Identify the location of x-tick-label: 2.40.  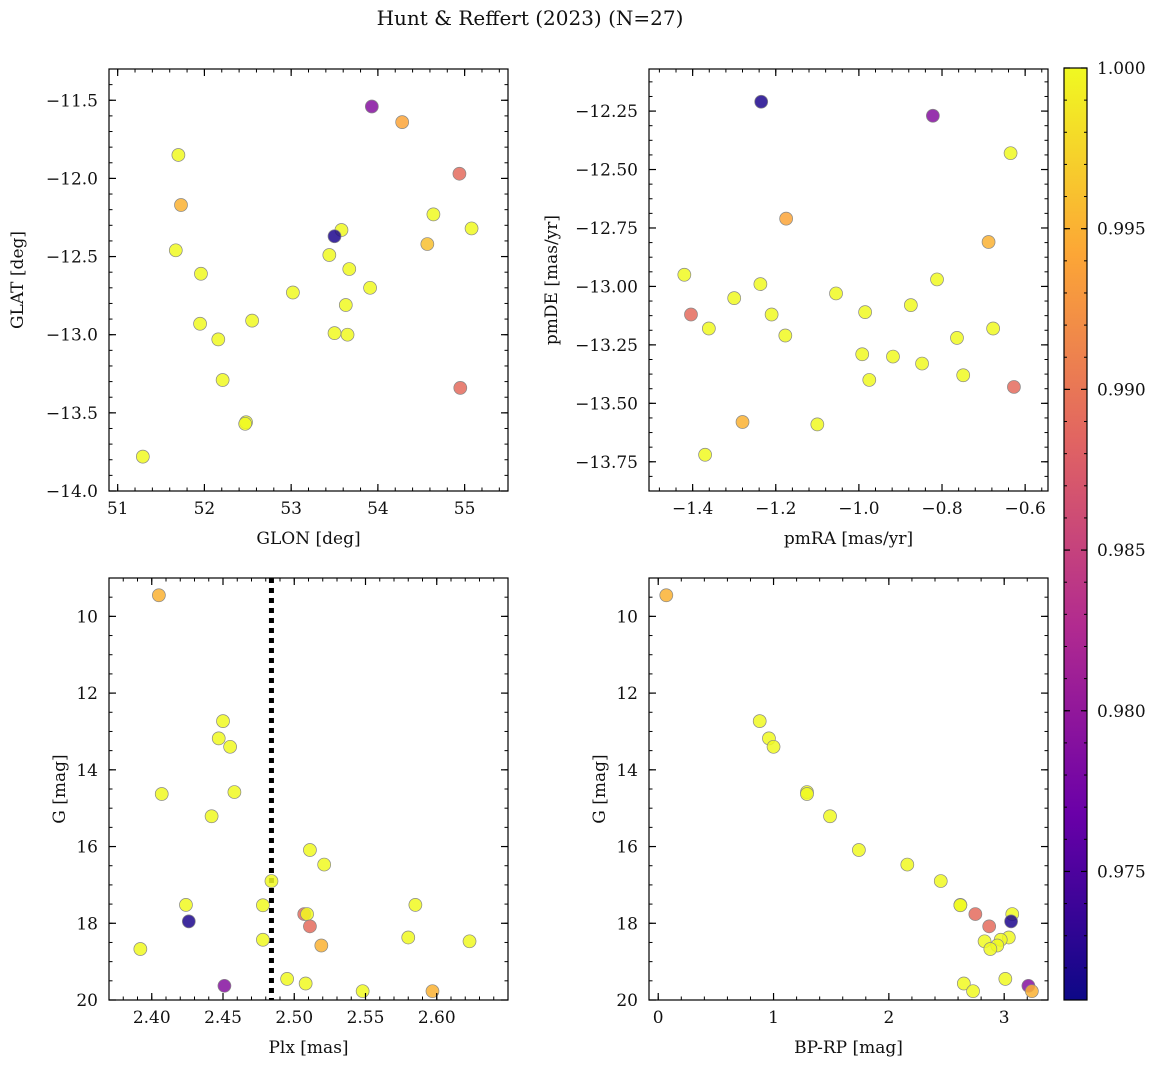
(152, 1018).